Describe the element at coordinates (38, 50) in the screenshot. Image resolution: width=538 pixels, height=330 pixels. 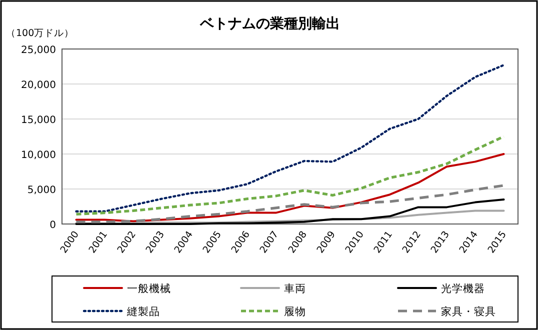
I see `y-tick-label: 25,000` at that location.